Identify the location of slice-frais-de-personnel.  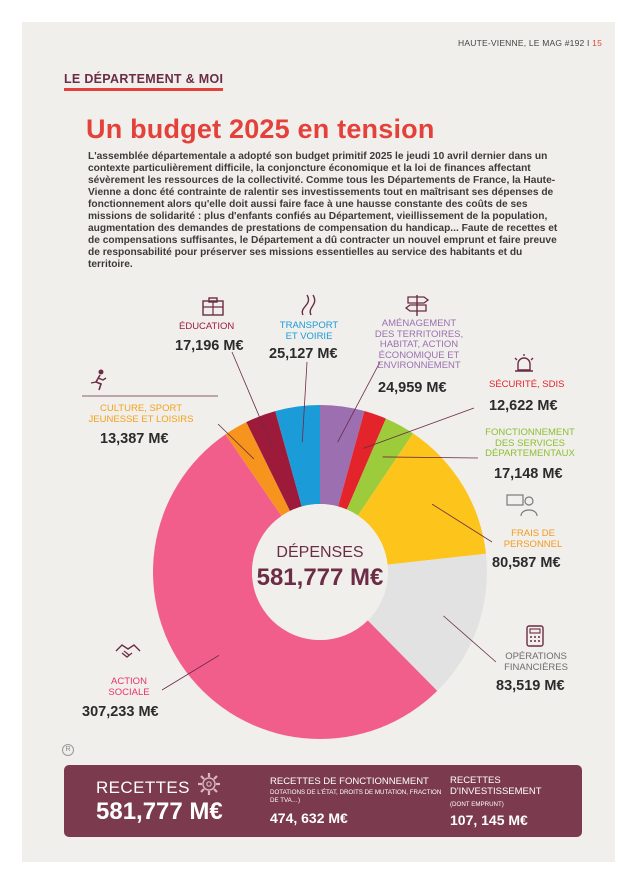
(422, 499).